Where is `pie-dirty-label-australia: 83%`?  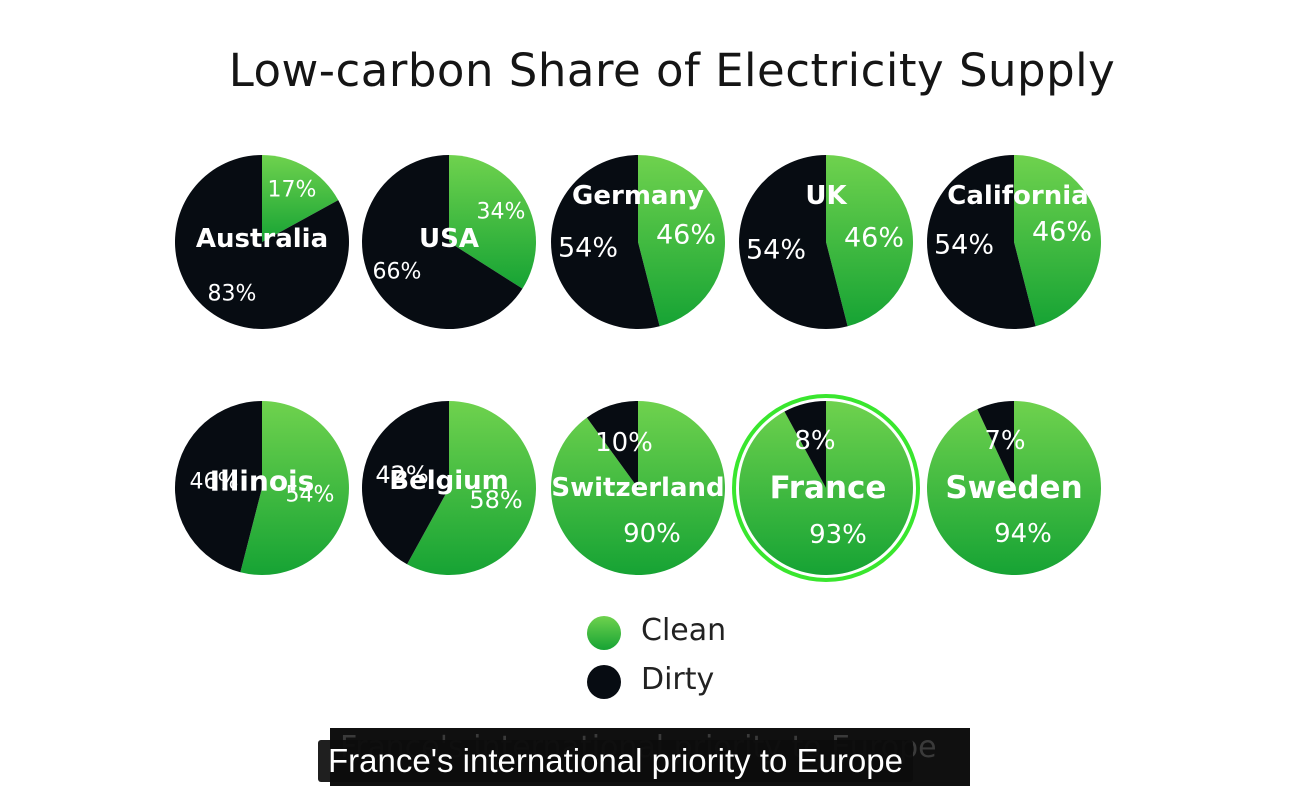 pie-dirty-label-australia: 83% is located at coordinates (232, 294).